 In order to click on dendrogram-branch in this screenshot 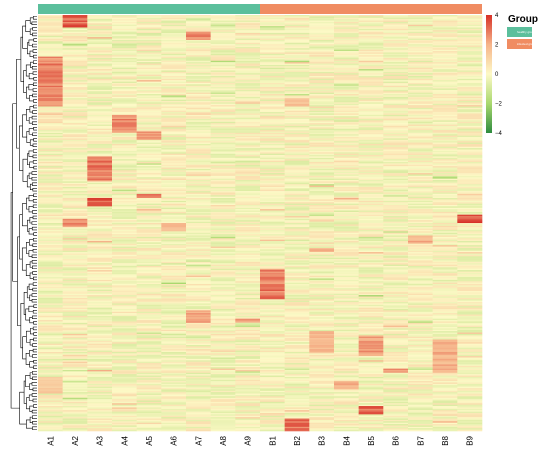, I will do `click(34, 267)`.